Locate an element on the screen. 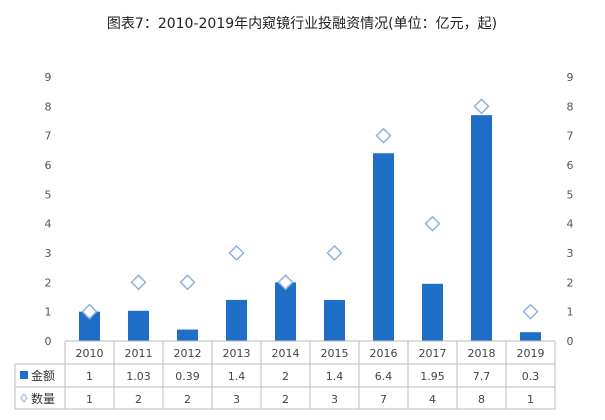 The width and height of the screenshot is (605, 420). y-tick-label: 9 is located at coordinates (48, 77).